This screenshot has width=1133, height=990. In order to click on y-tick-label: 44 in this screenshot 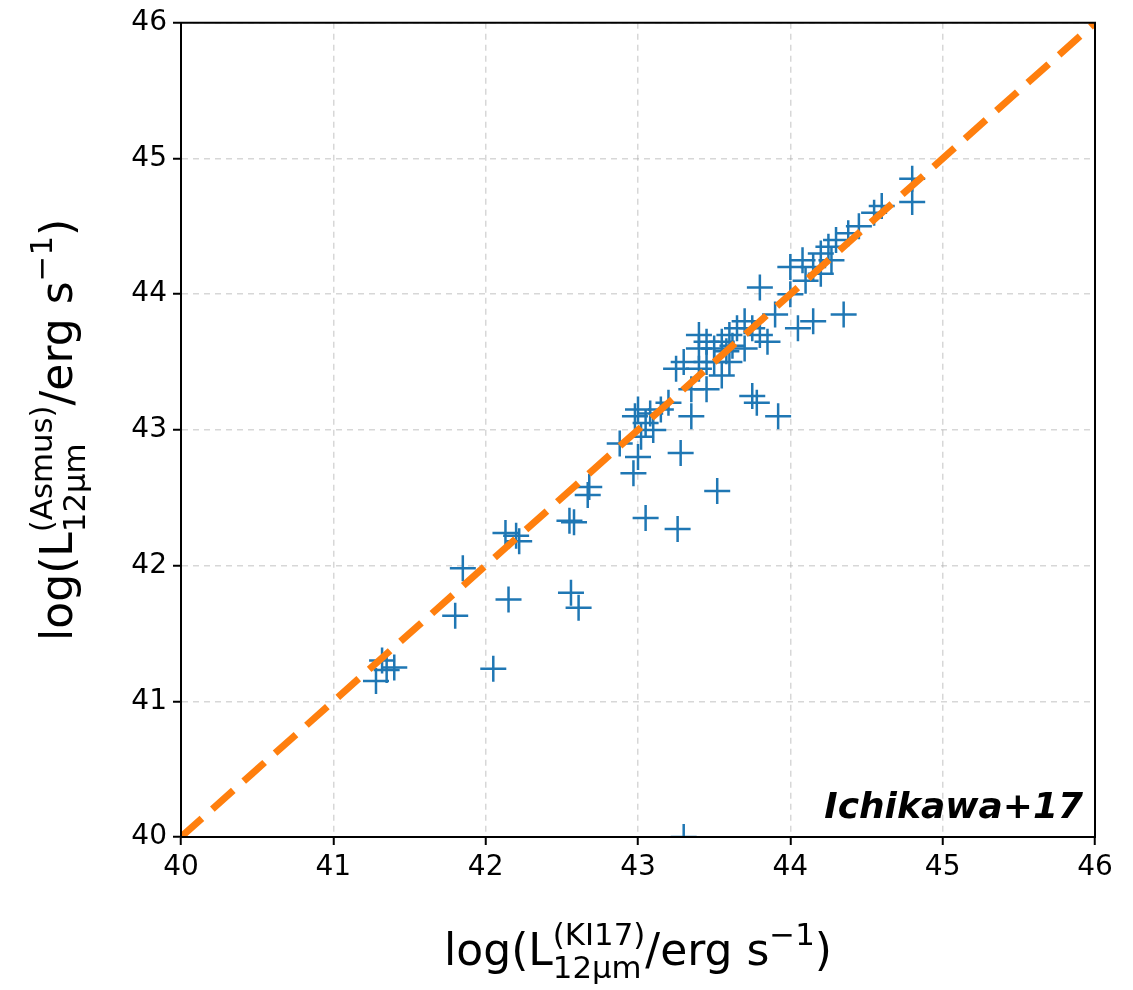, I will do `click(149, 292)`.